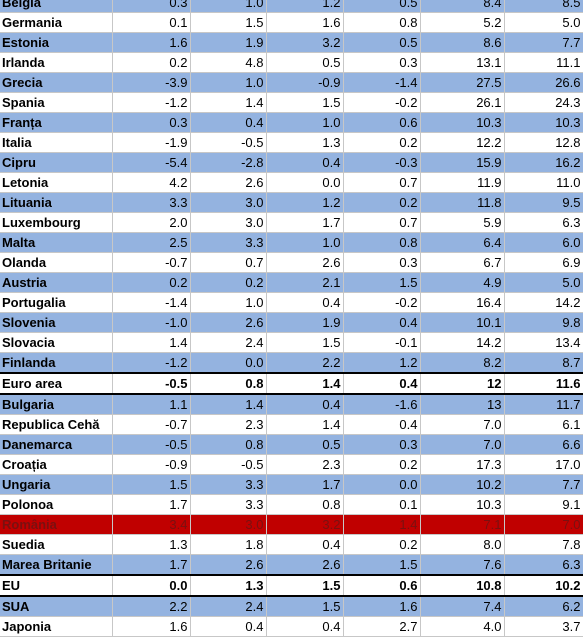  I want to click on table-row: Cipru -5.4 -2.8 0.4 -0.3 15.9 16.2, so click(291, 162).